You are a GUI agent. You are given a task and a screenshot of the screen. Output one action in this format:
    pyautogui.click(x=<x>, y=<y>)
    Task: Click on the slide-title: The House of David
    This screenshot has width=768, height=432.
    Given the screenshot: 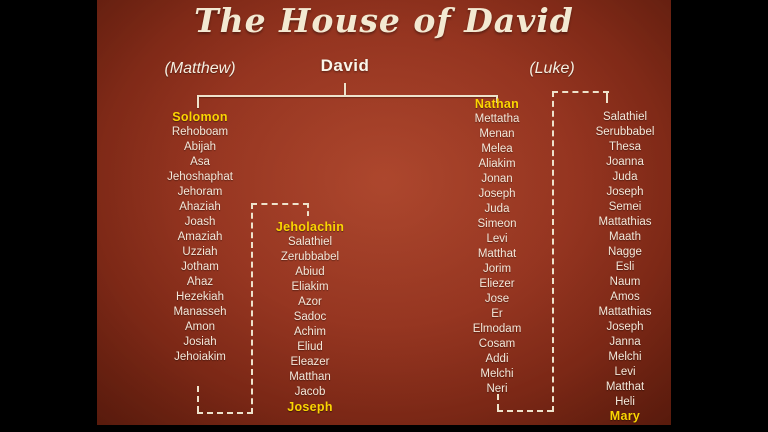 What is the action you would take?
    pyautogui.click(x=384, y=20)
    